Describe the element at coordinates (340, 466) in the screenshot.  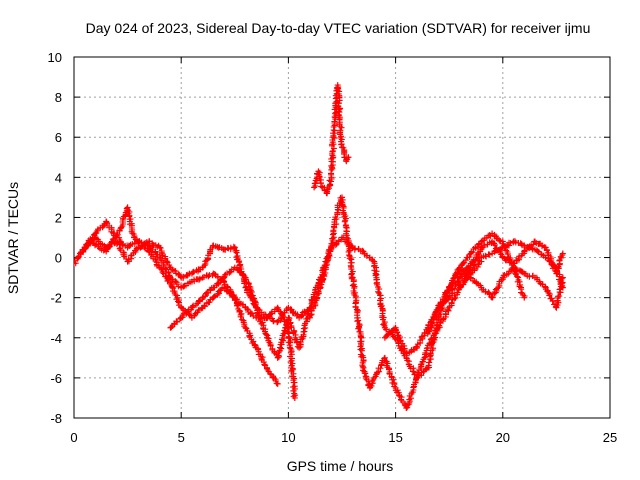
I see `x-axis-label: GPS time / hours` at that location.